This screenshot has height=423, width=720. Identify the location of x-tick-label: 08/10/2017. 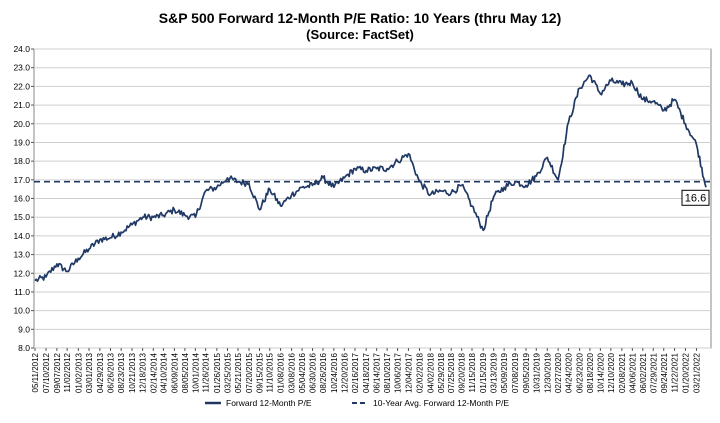
(387, 372).